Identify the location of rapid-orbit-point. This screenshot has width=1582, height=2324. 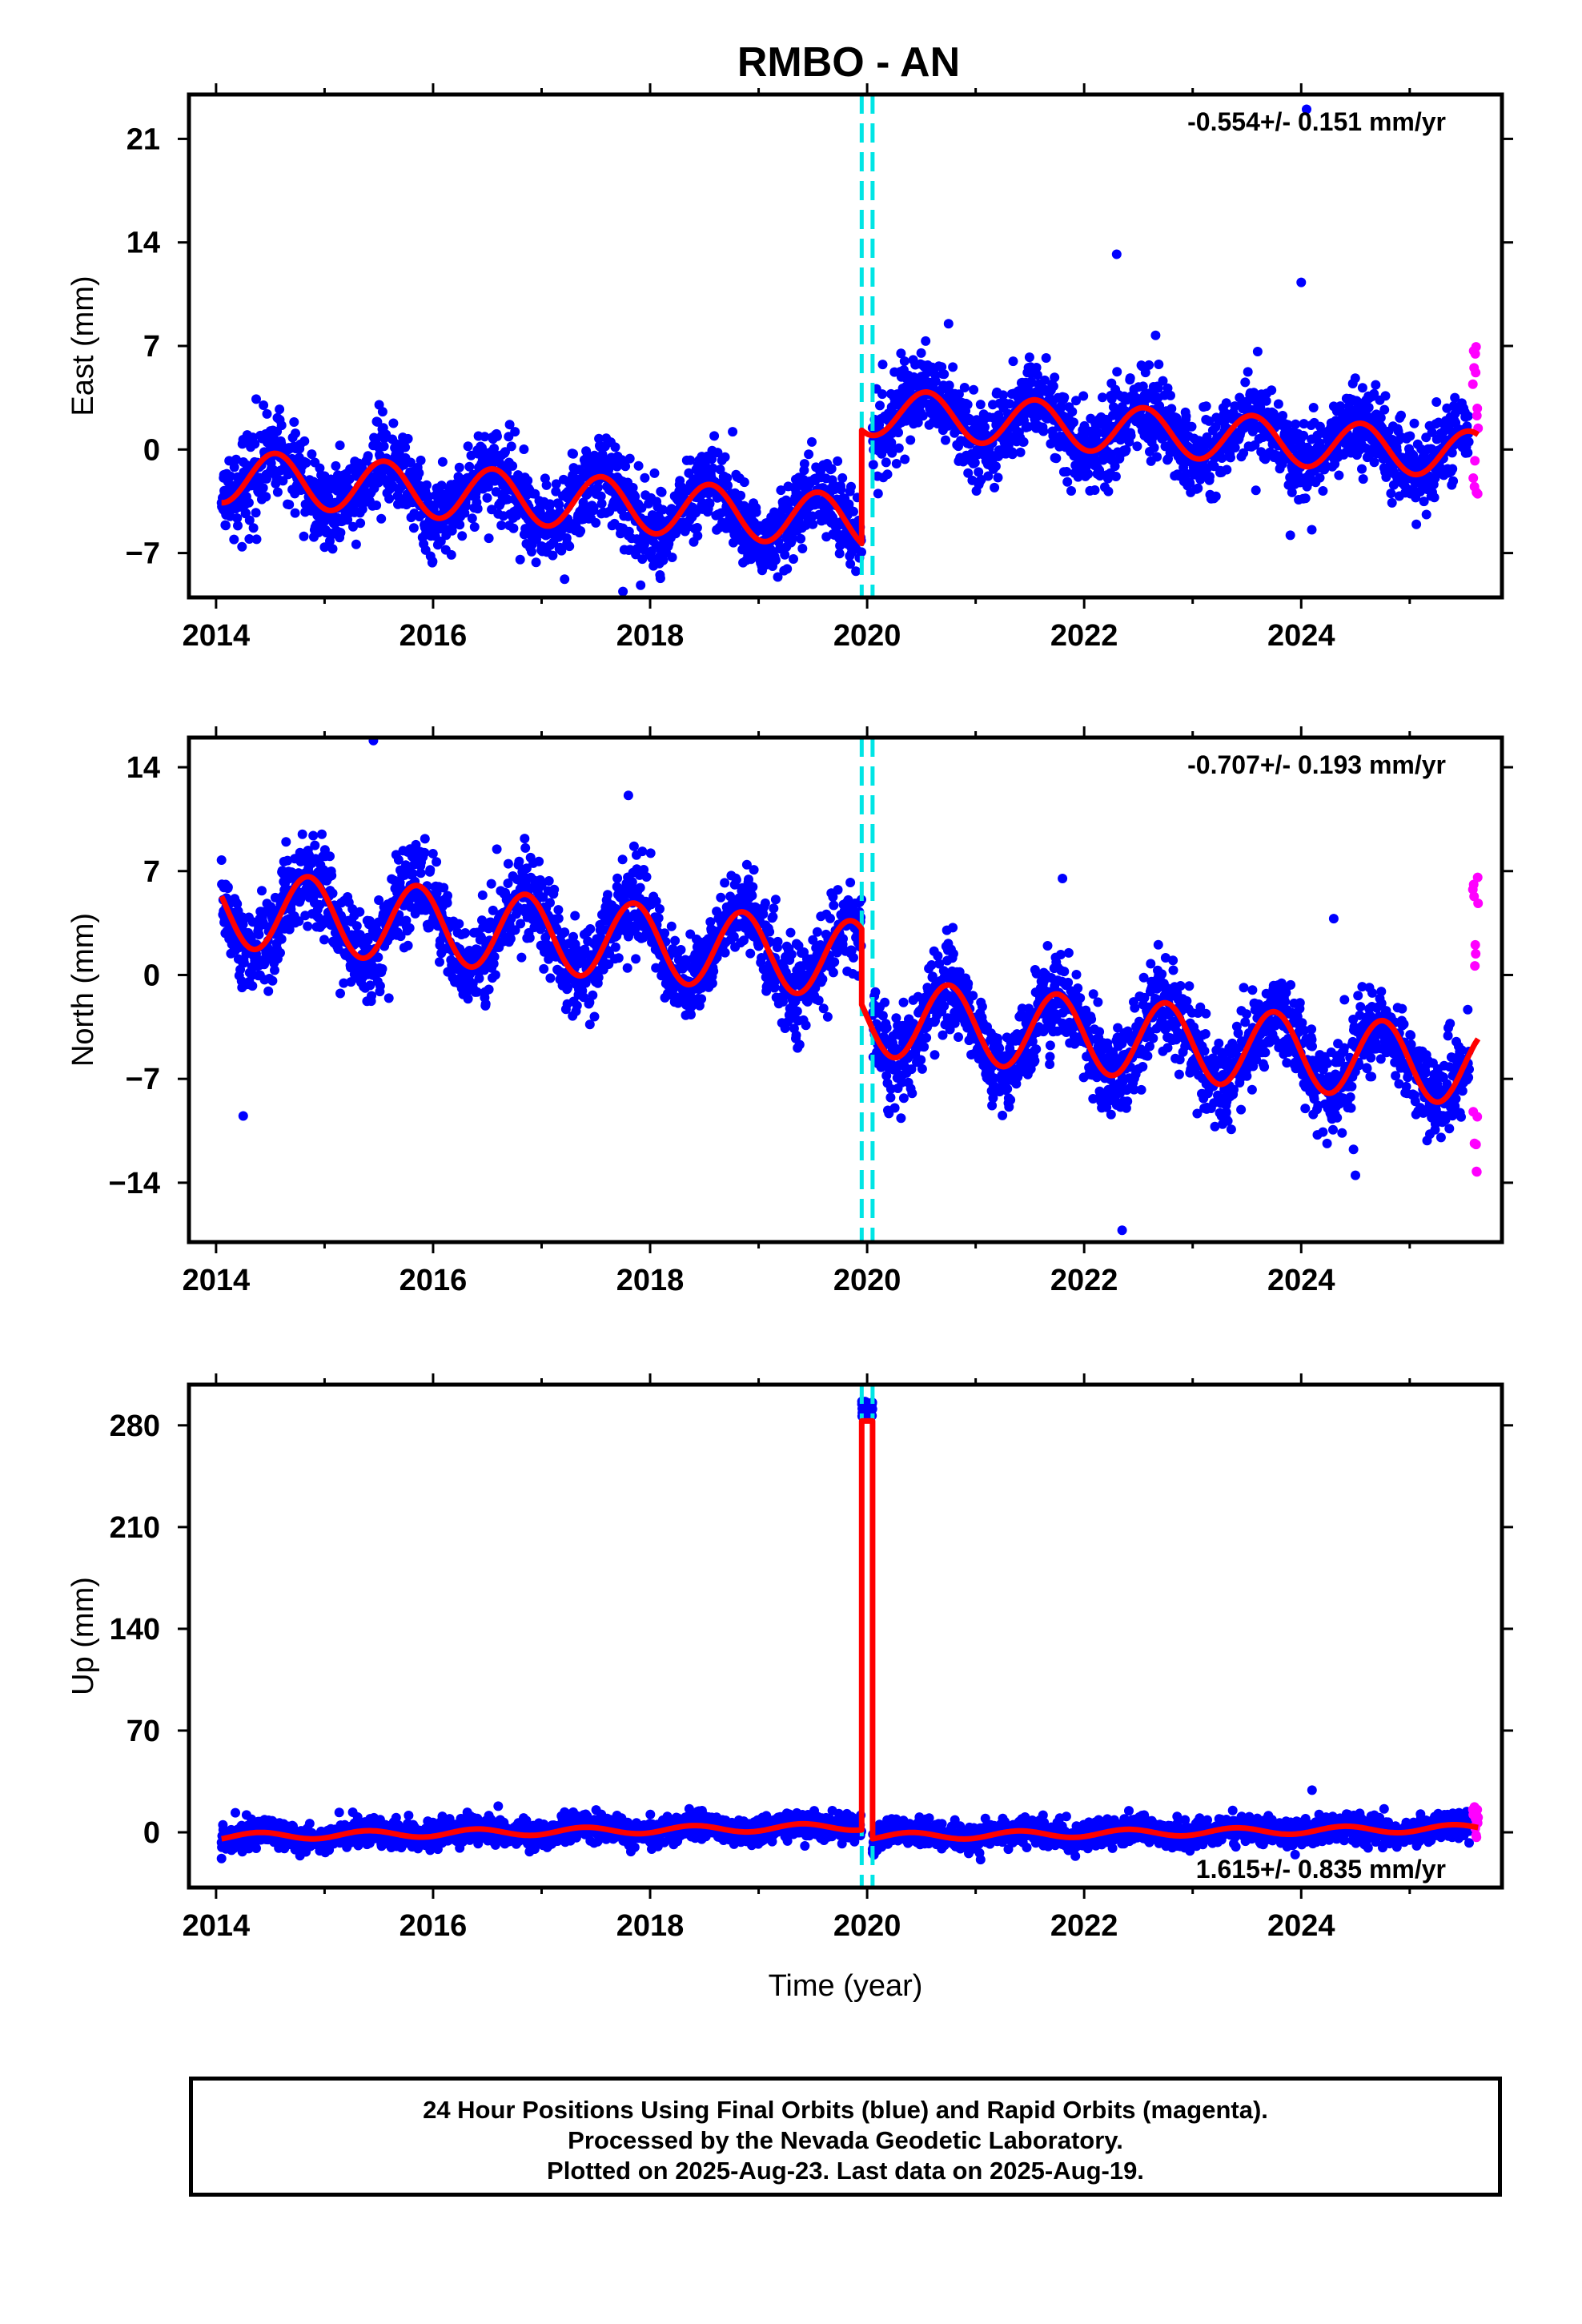
(1475, 353).